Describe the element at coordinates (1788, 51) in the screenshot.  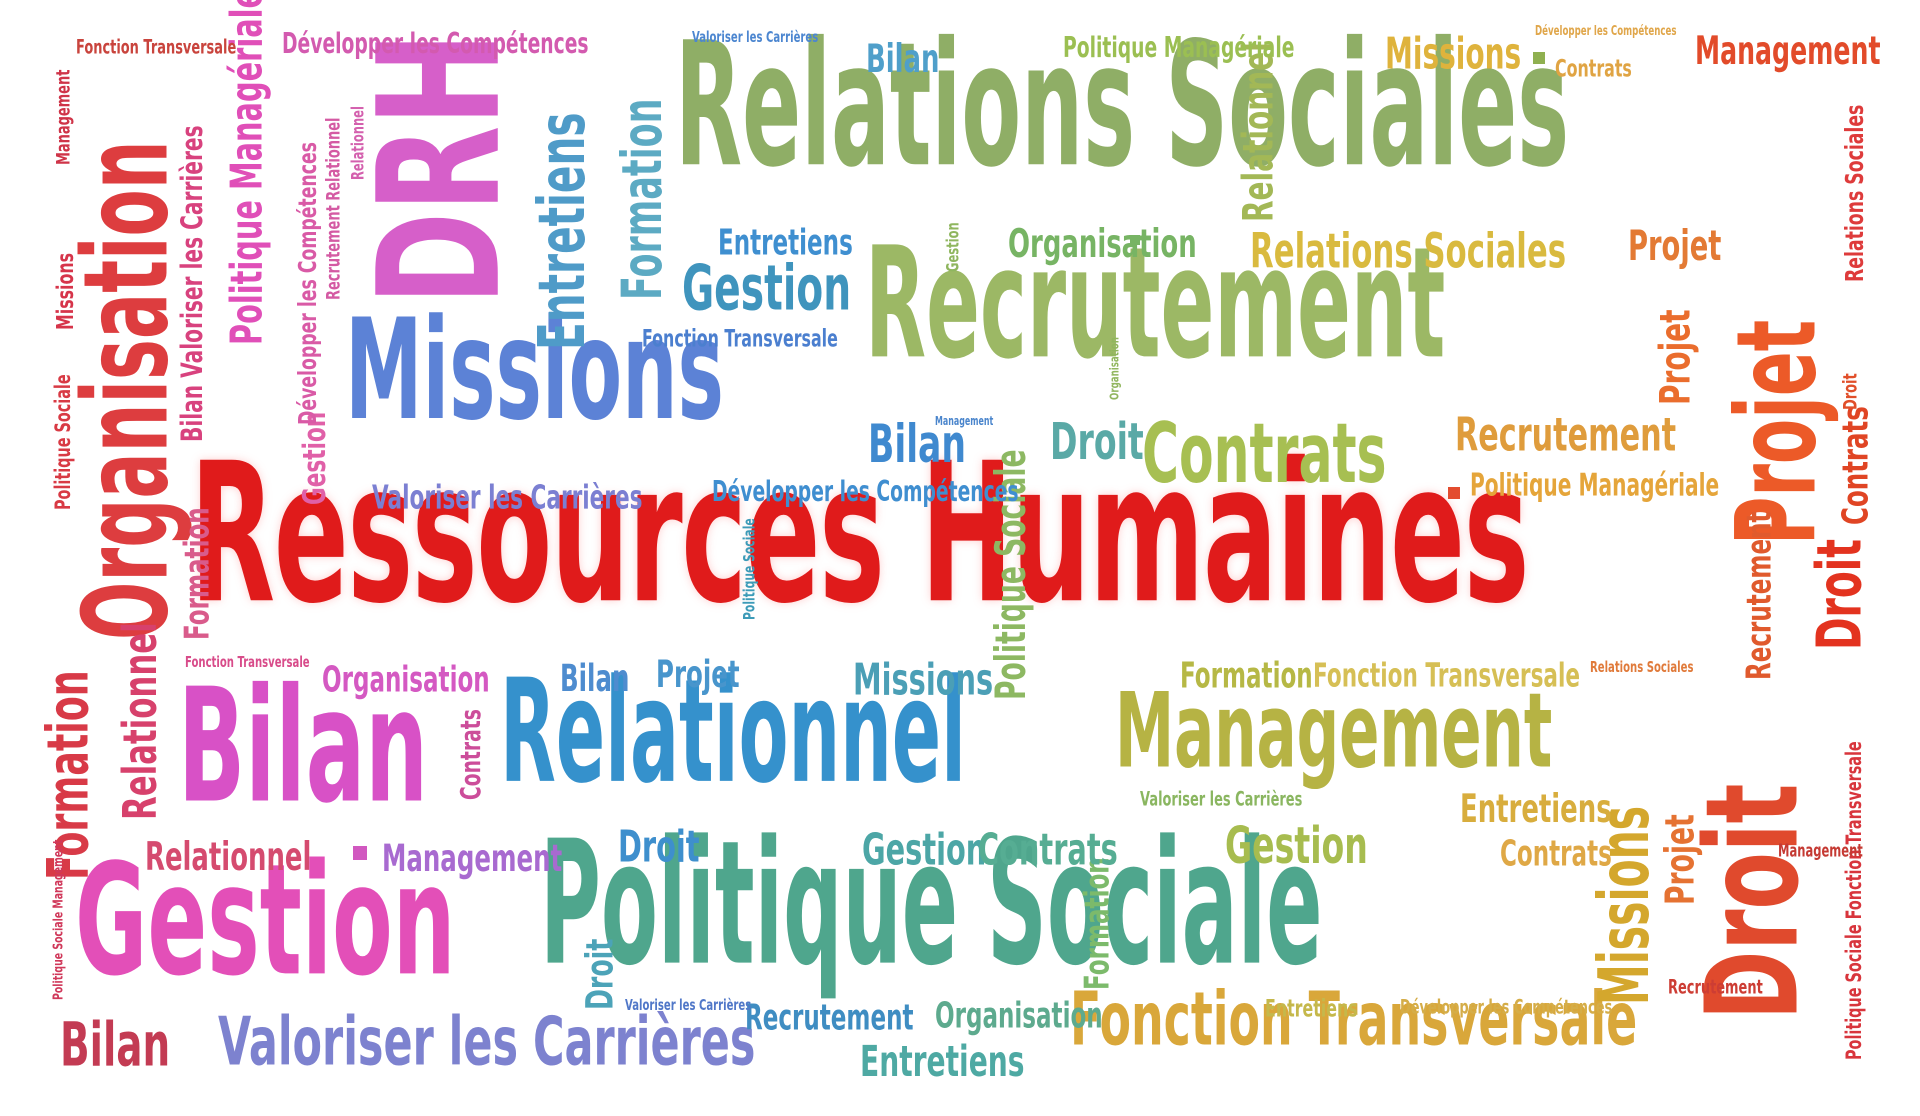
I see `word-management-top: Management` at that location.